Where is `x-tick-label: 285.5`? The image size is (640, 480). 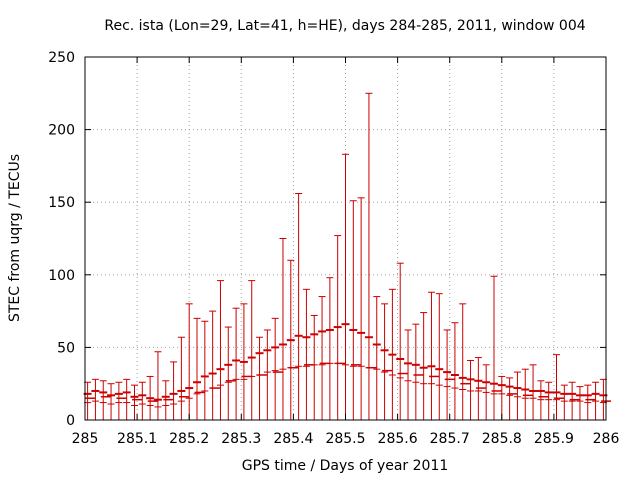
x-tick-label: 285.5 is located at coordinates (345, 439).